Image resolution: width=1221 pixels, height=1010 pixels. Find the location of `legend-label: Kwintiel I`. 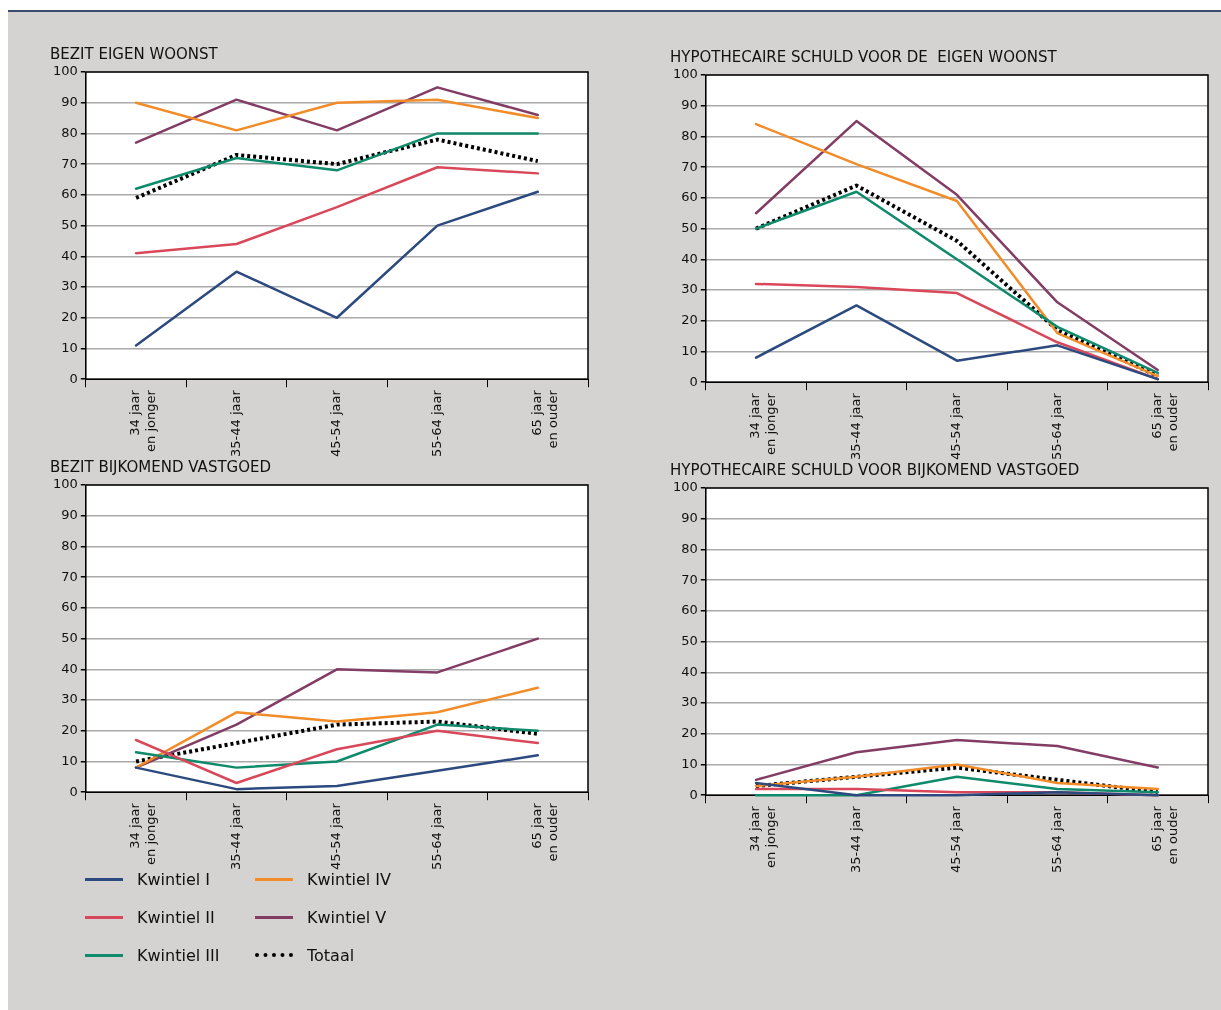

legend-label: Kwintiel I is located at coordinates (173, 879).